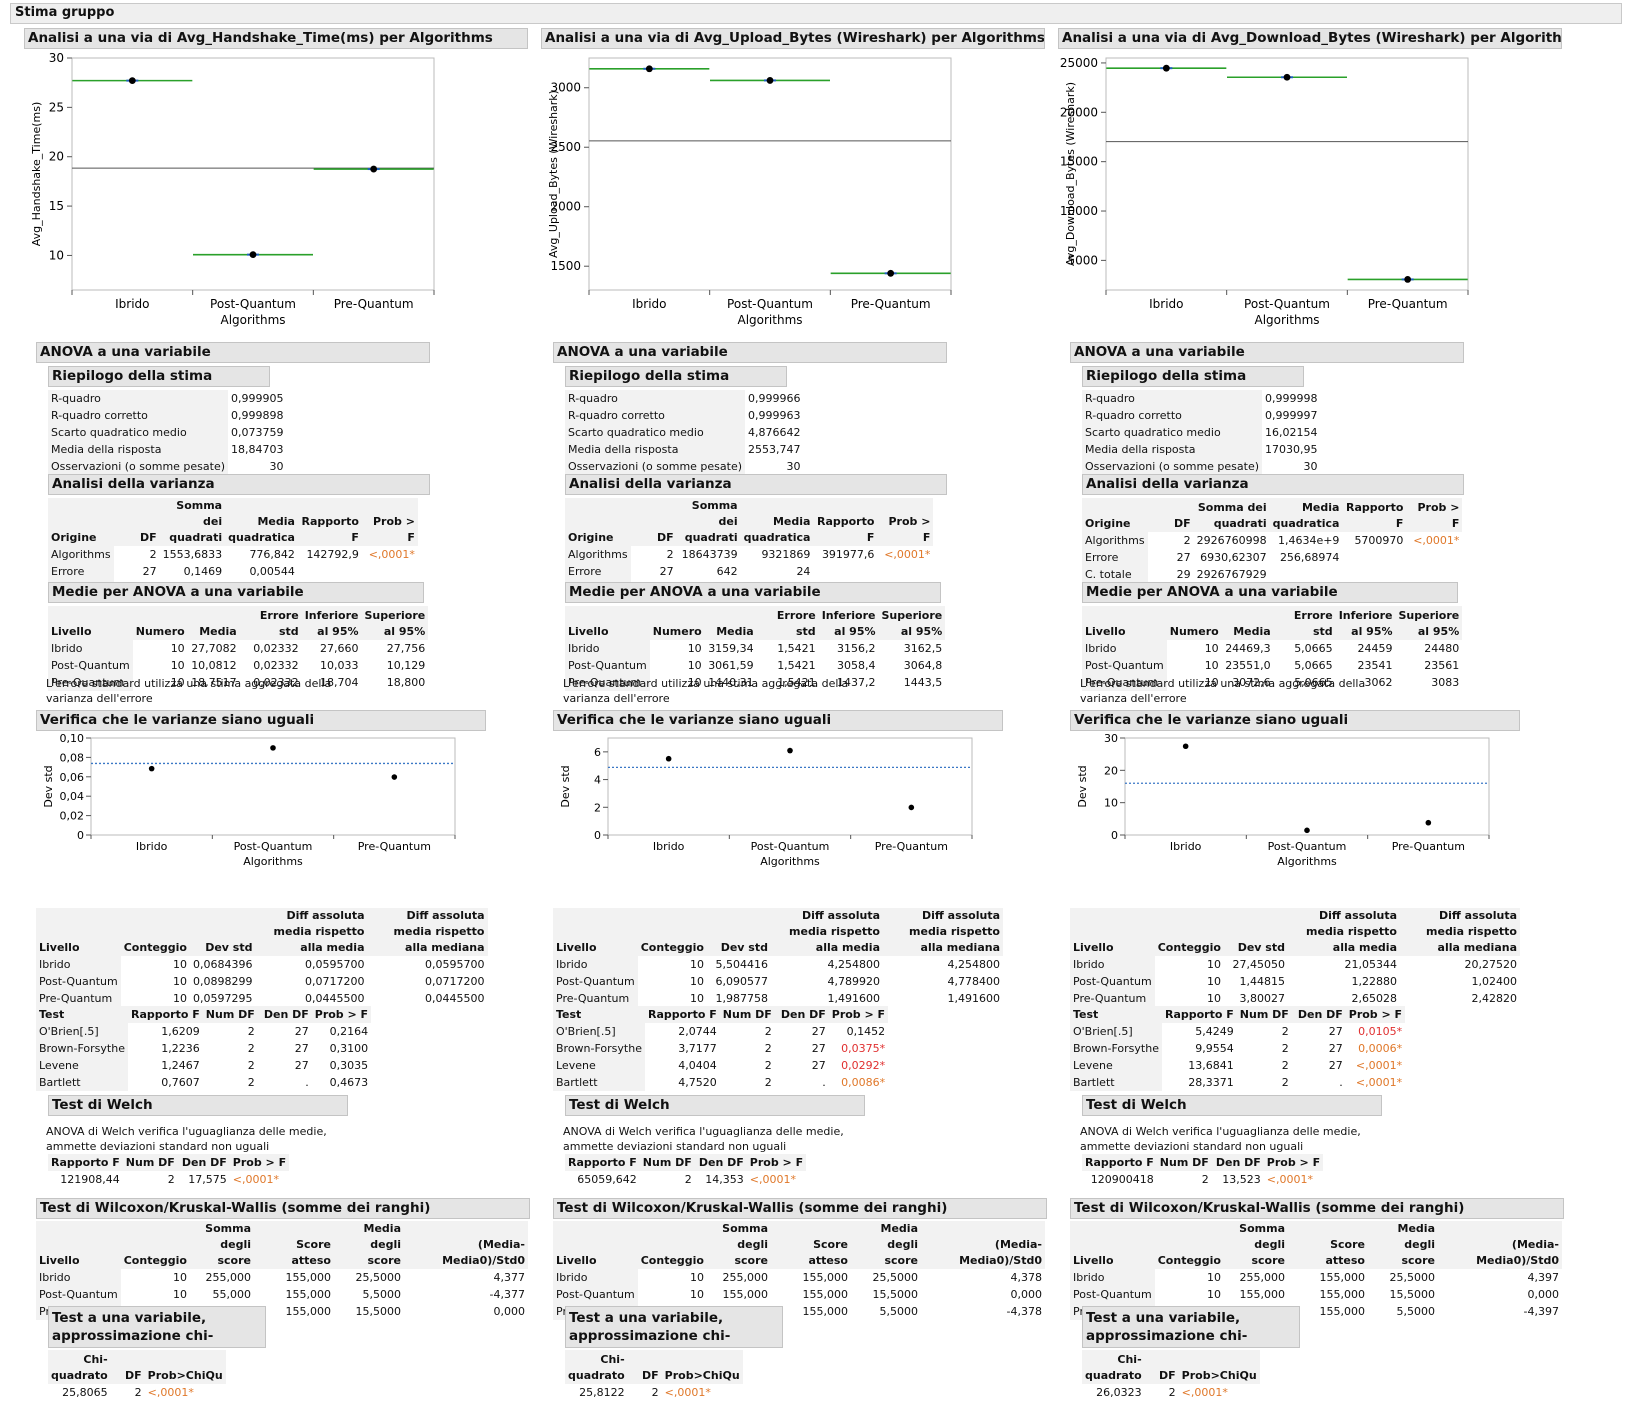 The height and width of the screenshot is (1415, 1627). Describe the element at coordinates (803, 571) in the screenshot. I see `variance-cell: 24` at that location.